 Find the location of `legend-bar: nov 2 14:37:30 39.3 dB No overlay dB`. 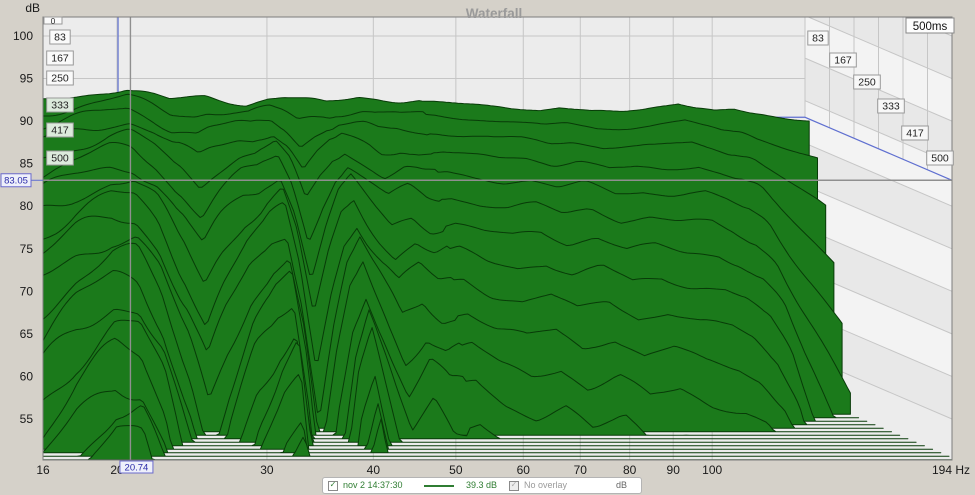

legend-bar: nov 2 14:37:30 39.3 dB No overlay dB is located at coordinates (482, 485).